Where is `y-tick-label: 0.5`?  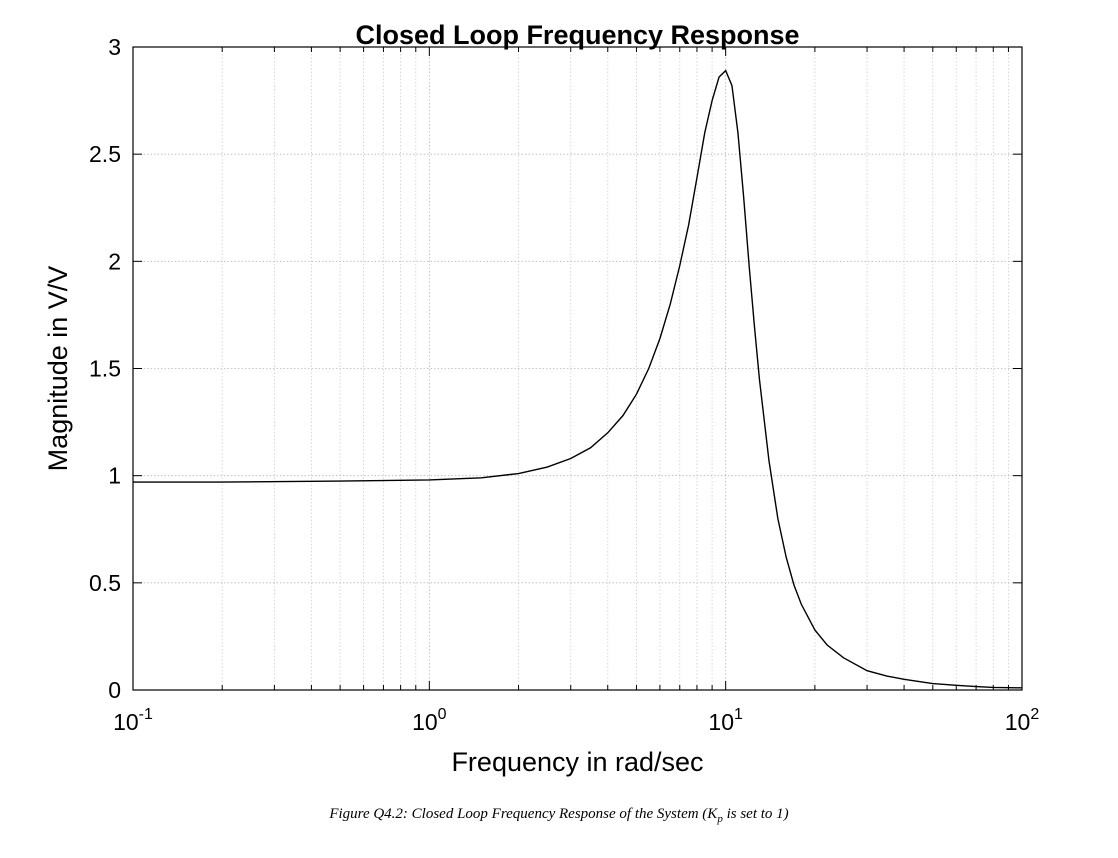 y-tick-label: 0.5 is located at coordinates (105, 583).